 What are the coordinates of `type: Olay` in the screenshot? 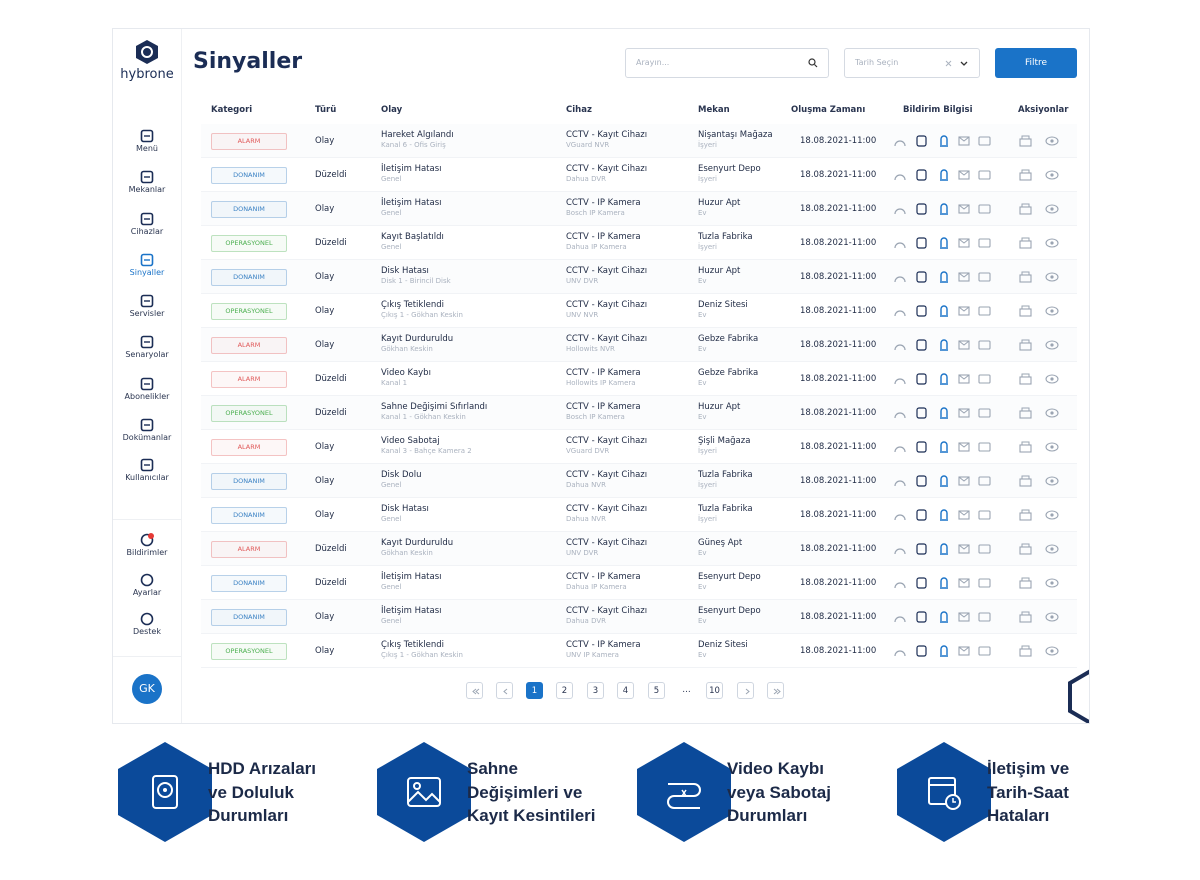 It's located at (325, 651).